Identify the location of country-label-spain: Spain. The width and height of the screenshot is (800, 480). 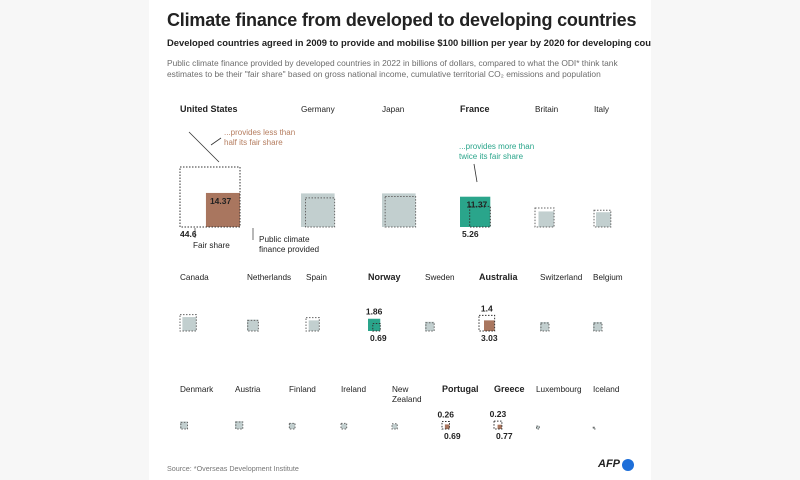
(316, 277).